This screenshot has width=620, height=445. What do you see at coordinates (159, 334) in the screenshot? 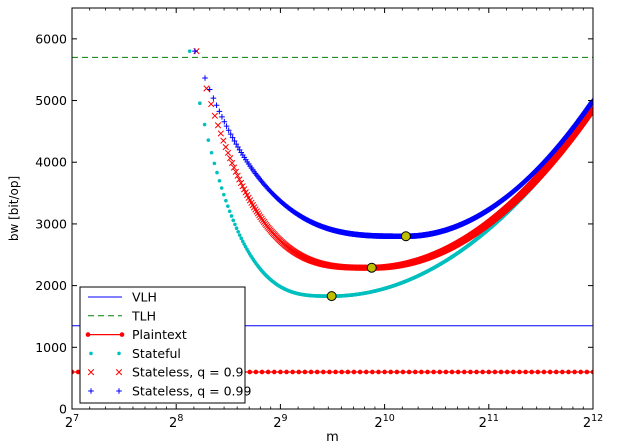
I see `legend-label: Plaintext` at bounding box center [159, 334].